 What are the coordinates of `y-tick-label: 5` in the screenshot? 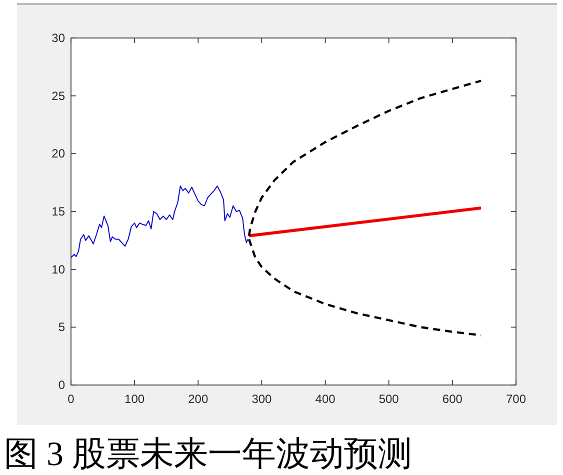 It's located at (62, 327).